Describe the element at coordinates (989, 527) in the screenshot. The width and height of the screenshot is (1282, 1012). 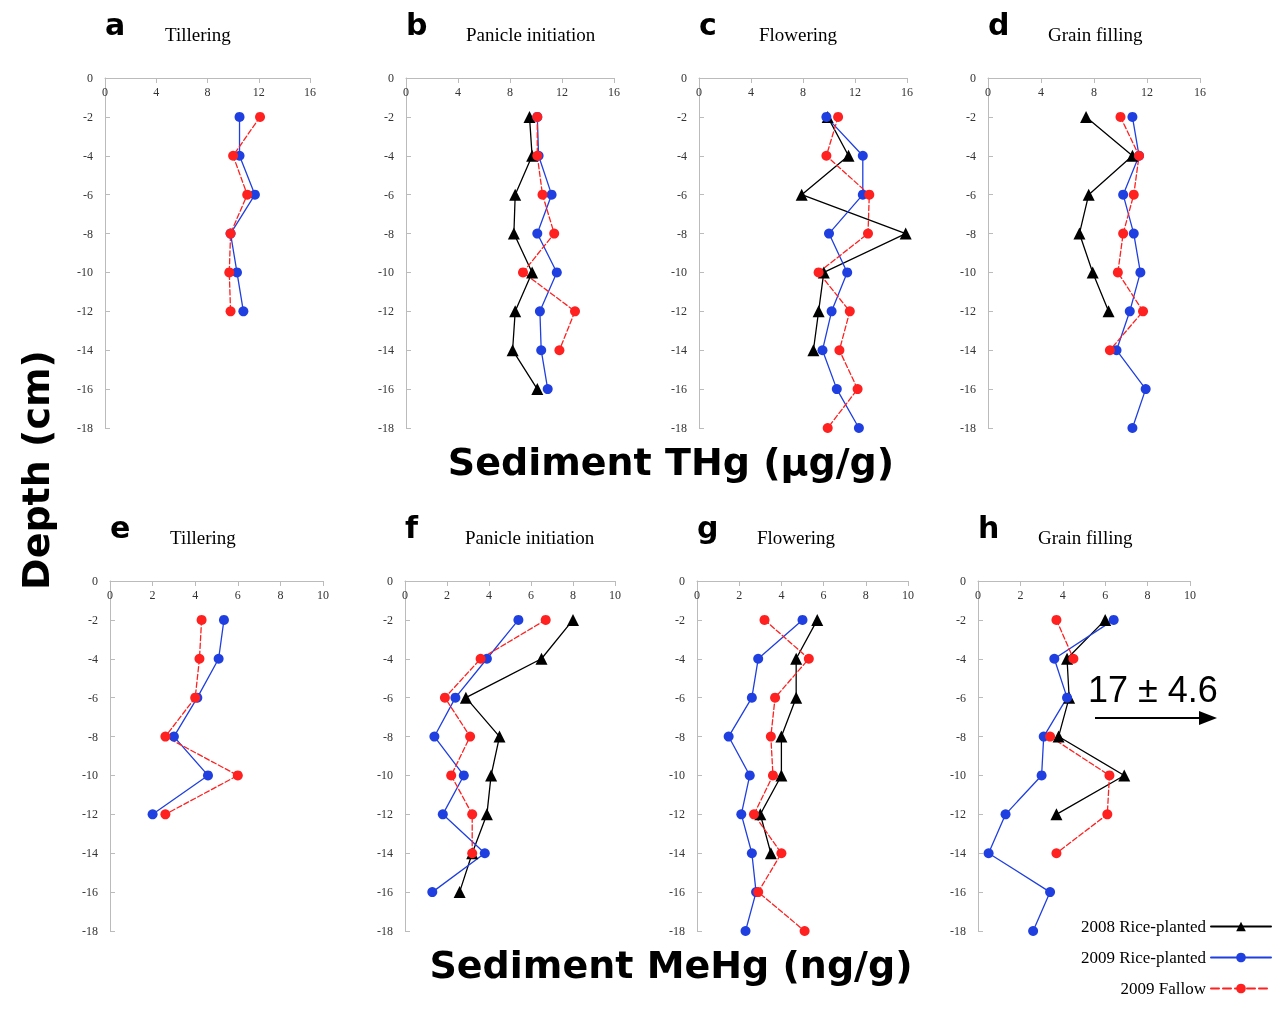
I see `chart-title: h` at that location.